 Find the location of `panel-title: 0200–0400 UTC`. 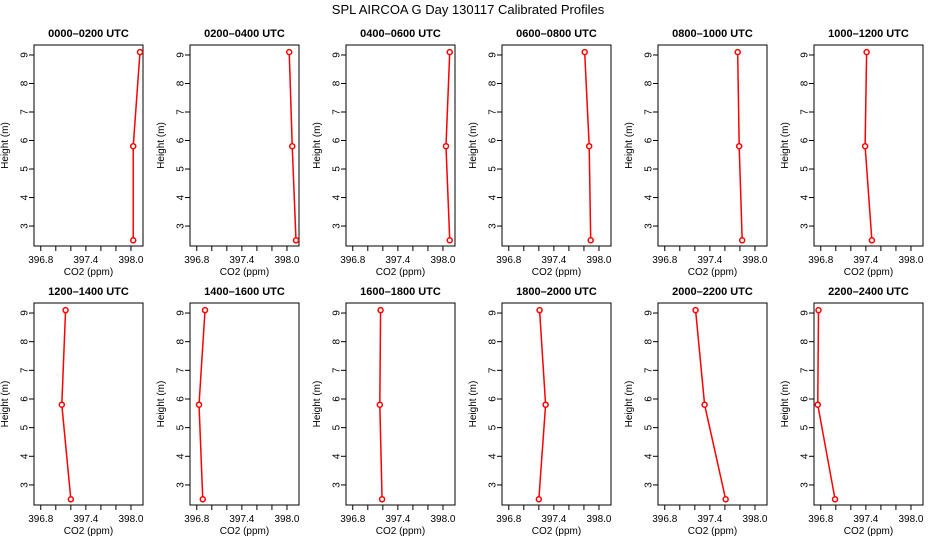

panel-title: 0200–0400 UTC is located at coordinates (244, 34).